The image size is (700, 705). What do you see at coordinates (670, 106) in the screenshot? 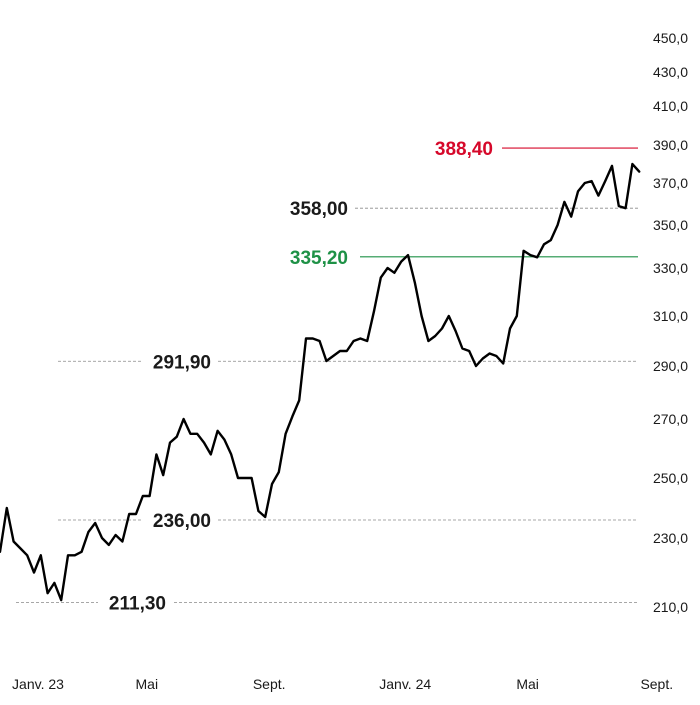
I see `y-tick-label: 410,0` at bounding box center [670, 106].